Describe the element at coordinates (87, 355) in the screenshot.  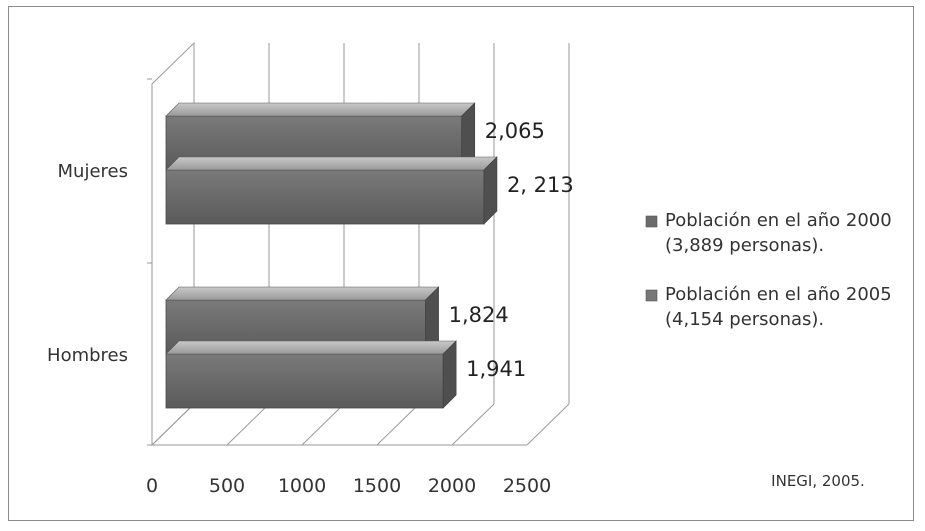
I see `category-label: Hombres` at that location.